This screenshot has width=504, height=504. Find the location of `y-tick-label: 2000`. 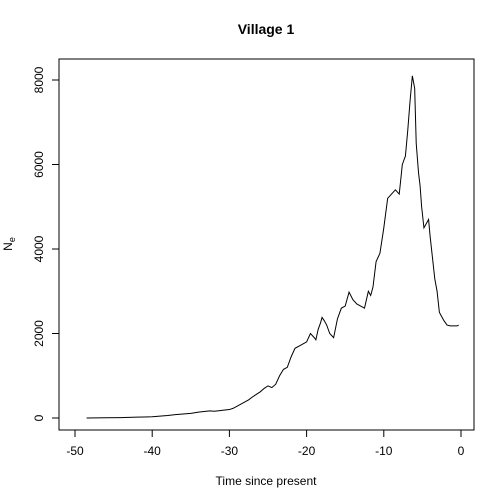

y-tick-label: 2000 is located at coordinates (39, 333).